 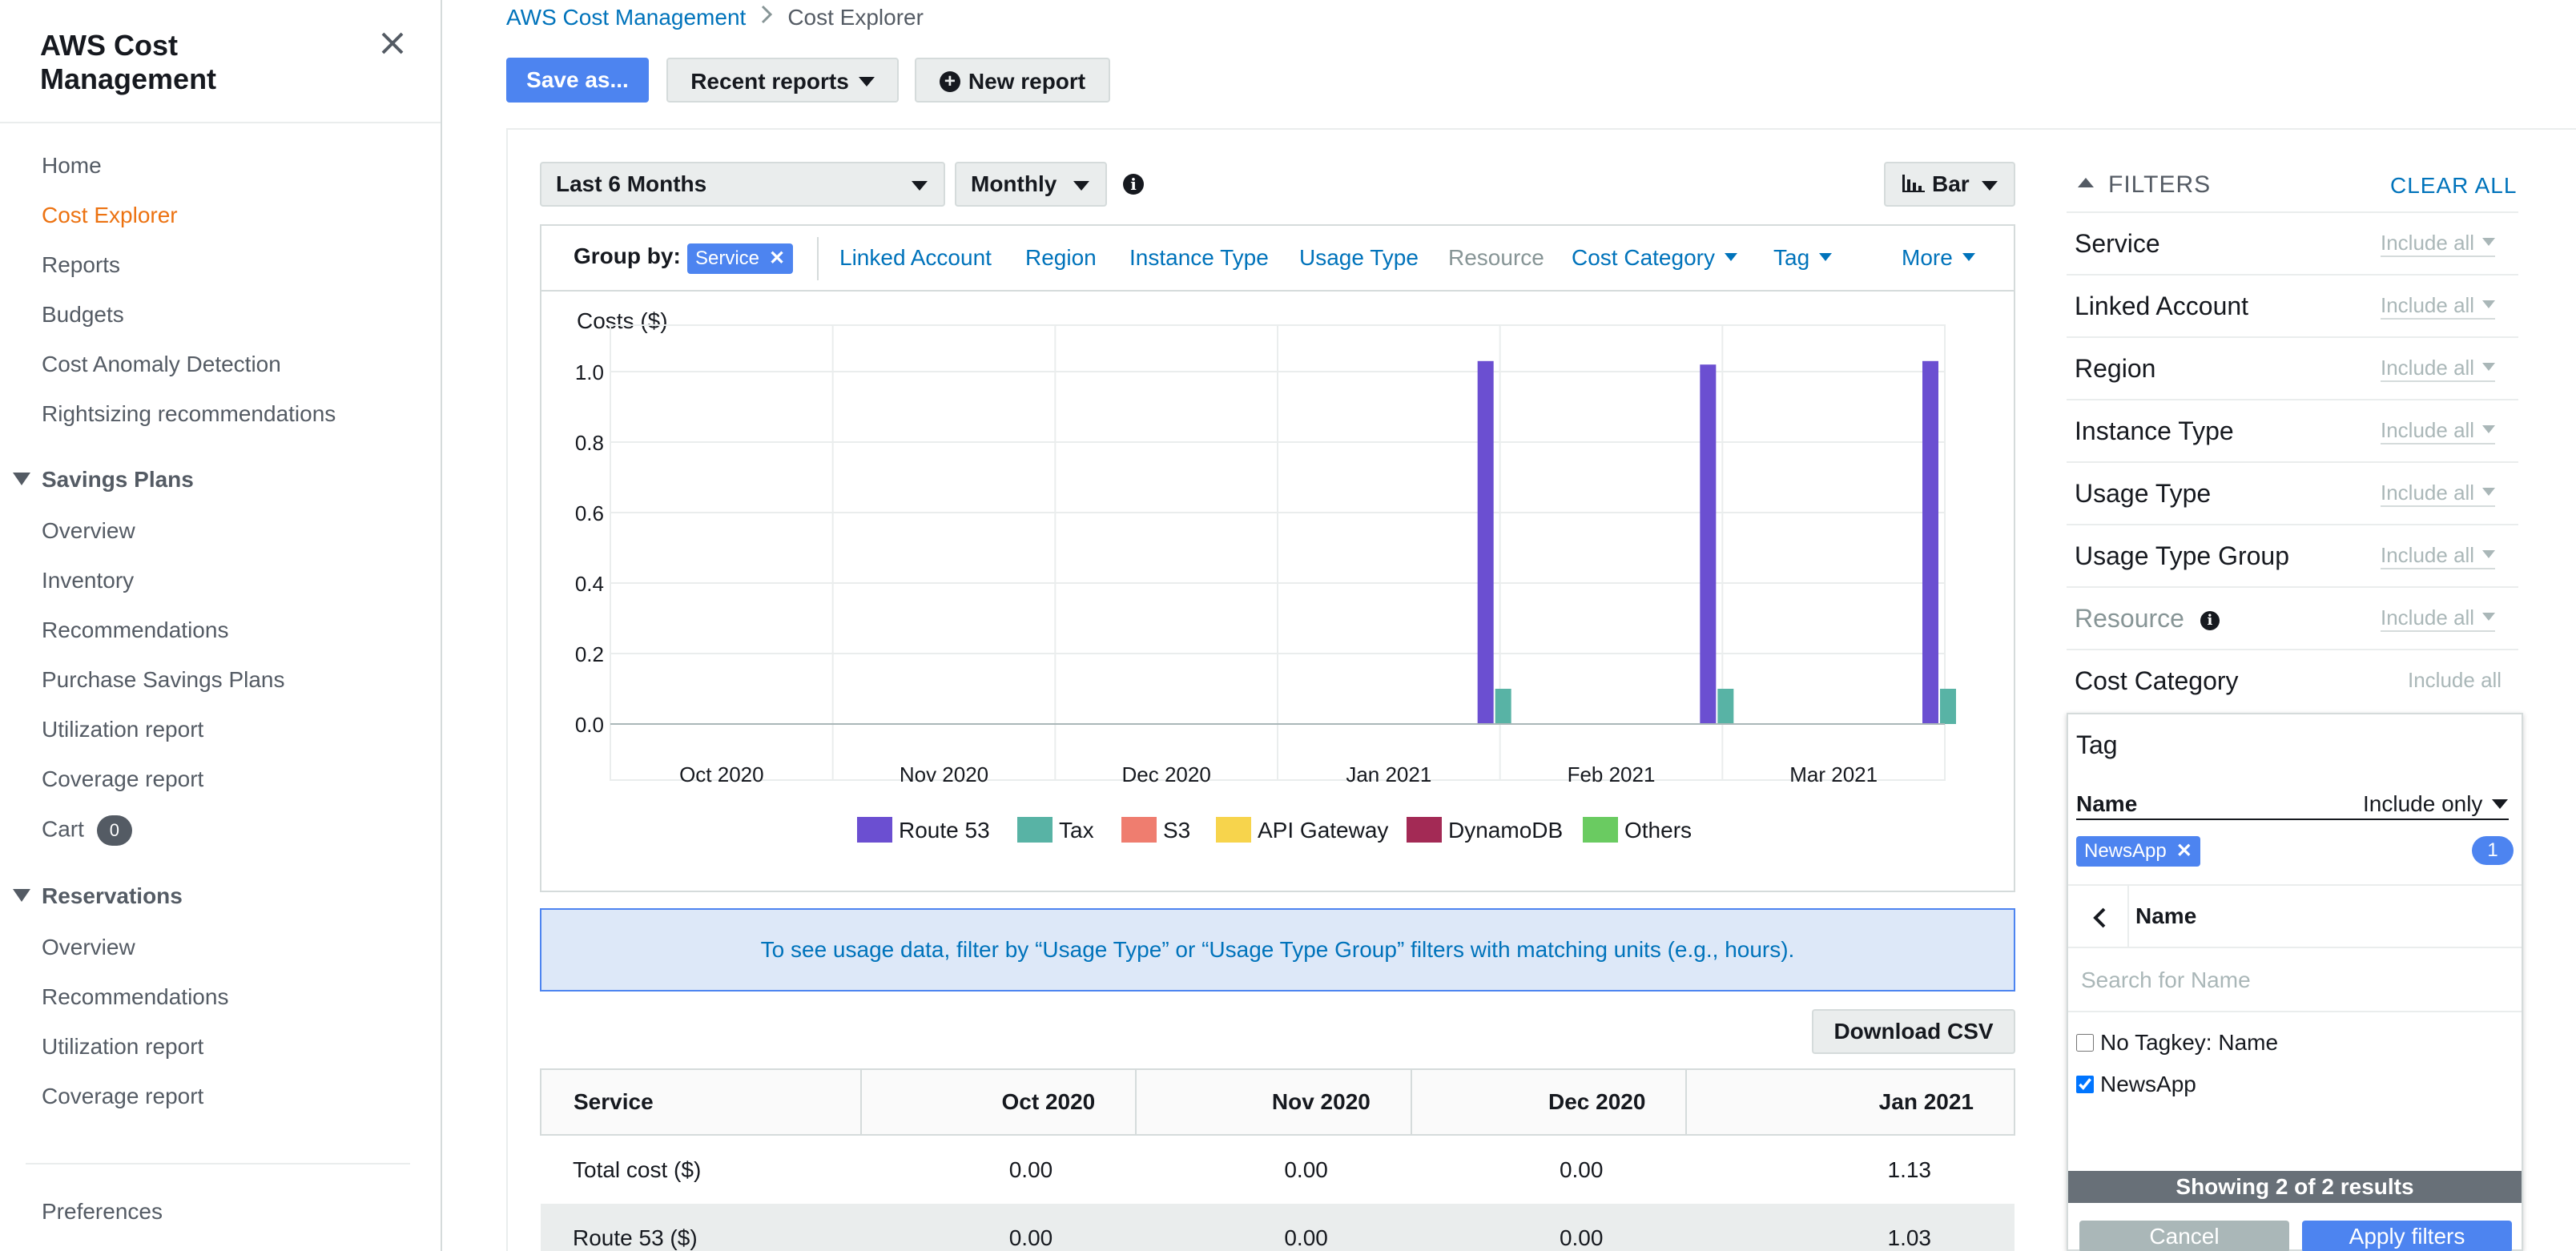 I want to click on table-cell: 0.00, so click(x=1030, y=1169).